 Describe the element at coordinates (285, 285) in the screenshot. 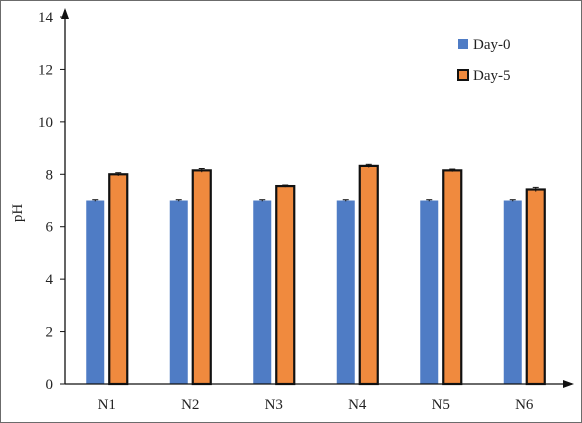

I see `bar-day-5-n3` at that location.